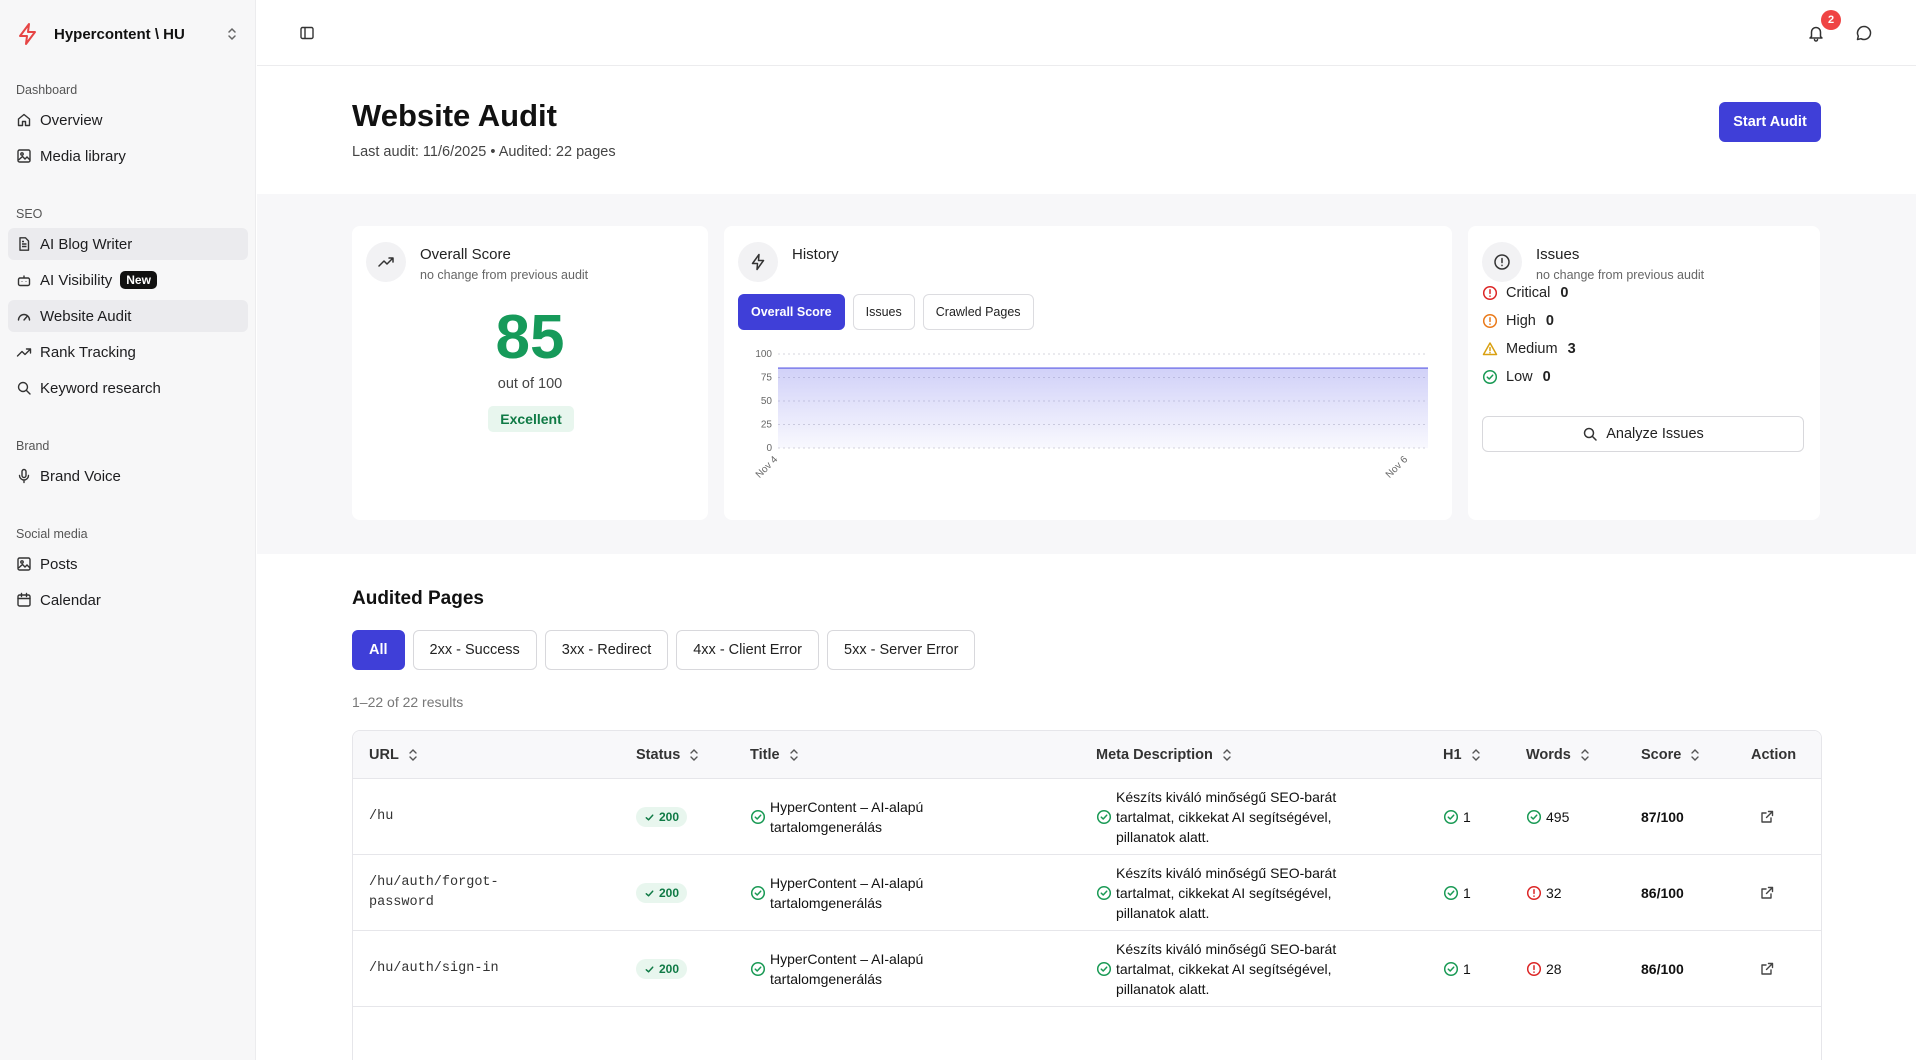  What do you see at coordinates (128, 388) in the screenshot?
I see `sidebar-item-keyword-research: Keyword research` at bounding box center [128, 388].